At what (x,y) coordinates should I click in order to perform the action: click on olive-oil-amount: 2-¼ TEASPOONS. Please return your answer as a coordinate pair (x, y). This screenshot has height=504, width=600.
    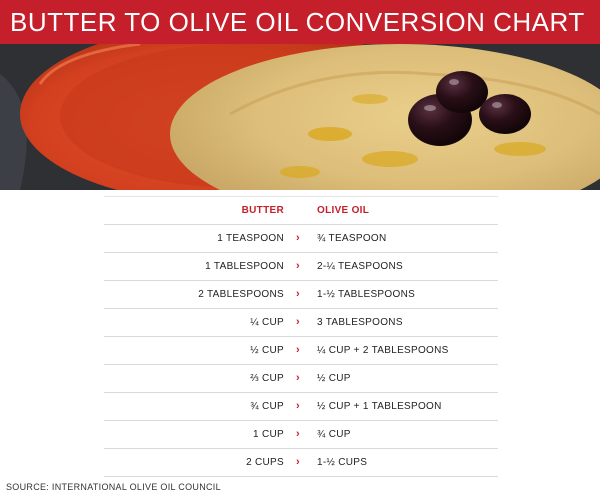
    Looking at the image, I should click on (360, 266).